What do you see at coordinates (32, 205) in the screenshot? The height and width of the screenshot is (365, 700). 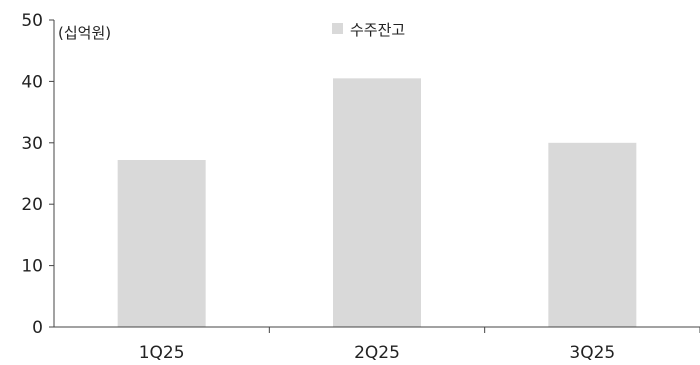 I see `y-tick-label: 20` at bounding box center [32, 205].